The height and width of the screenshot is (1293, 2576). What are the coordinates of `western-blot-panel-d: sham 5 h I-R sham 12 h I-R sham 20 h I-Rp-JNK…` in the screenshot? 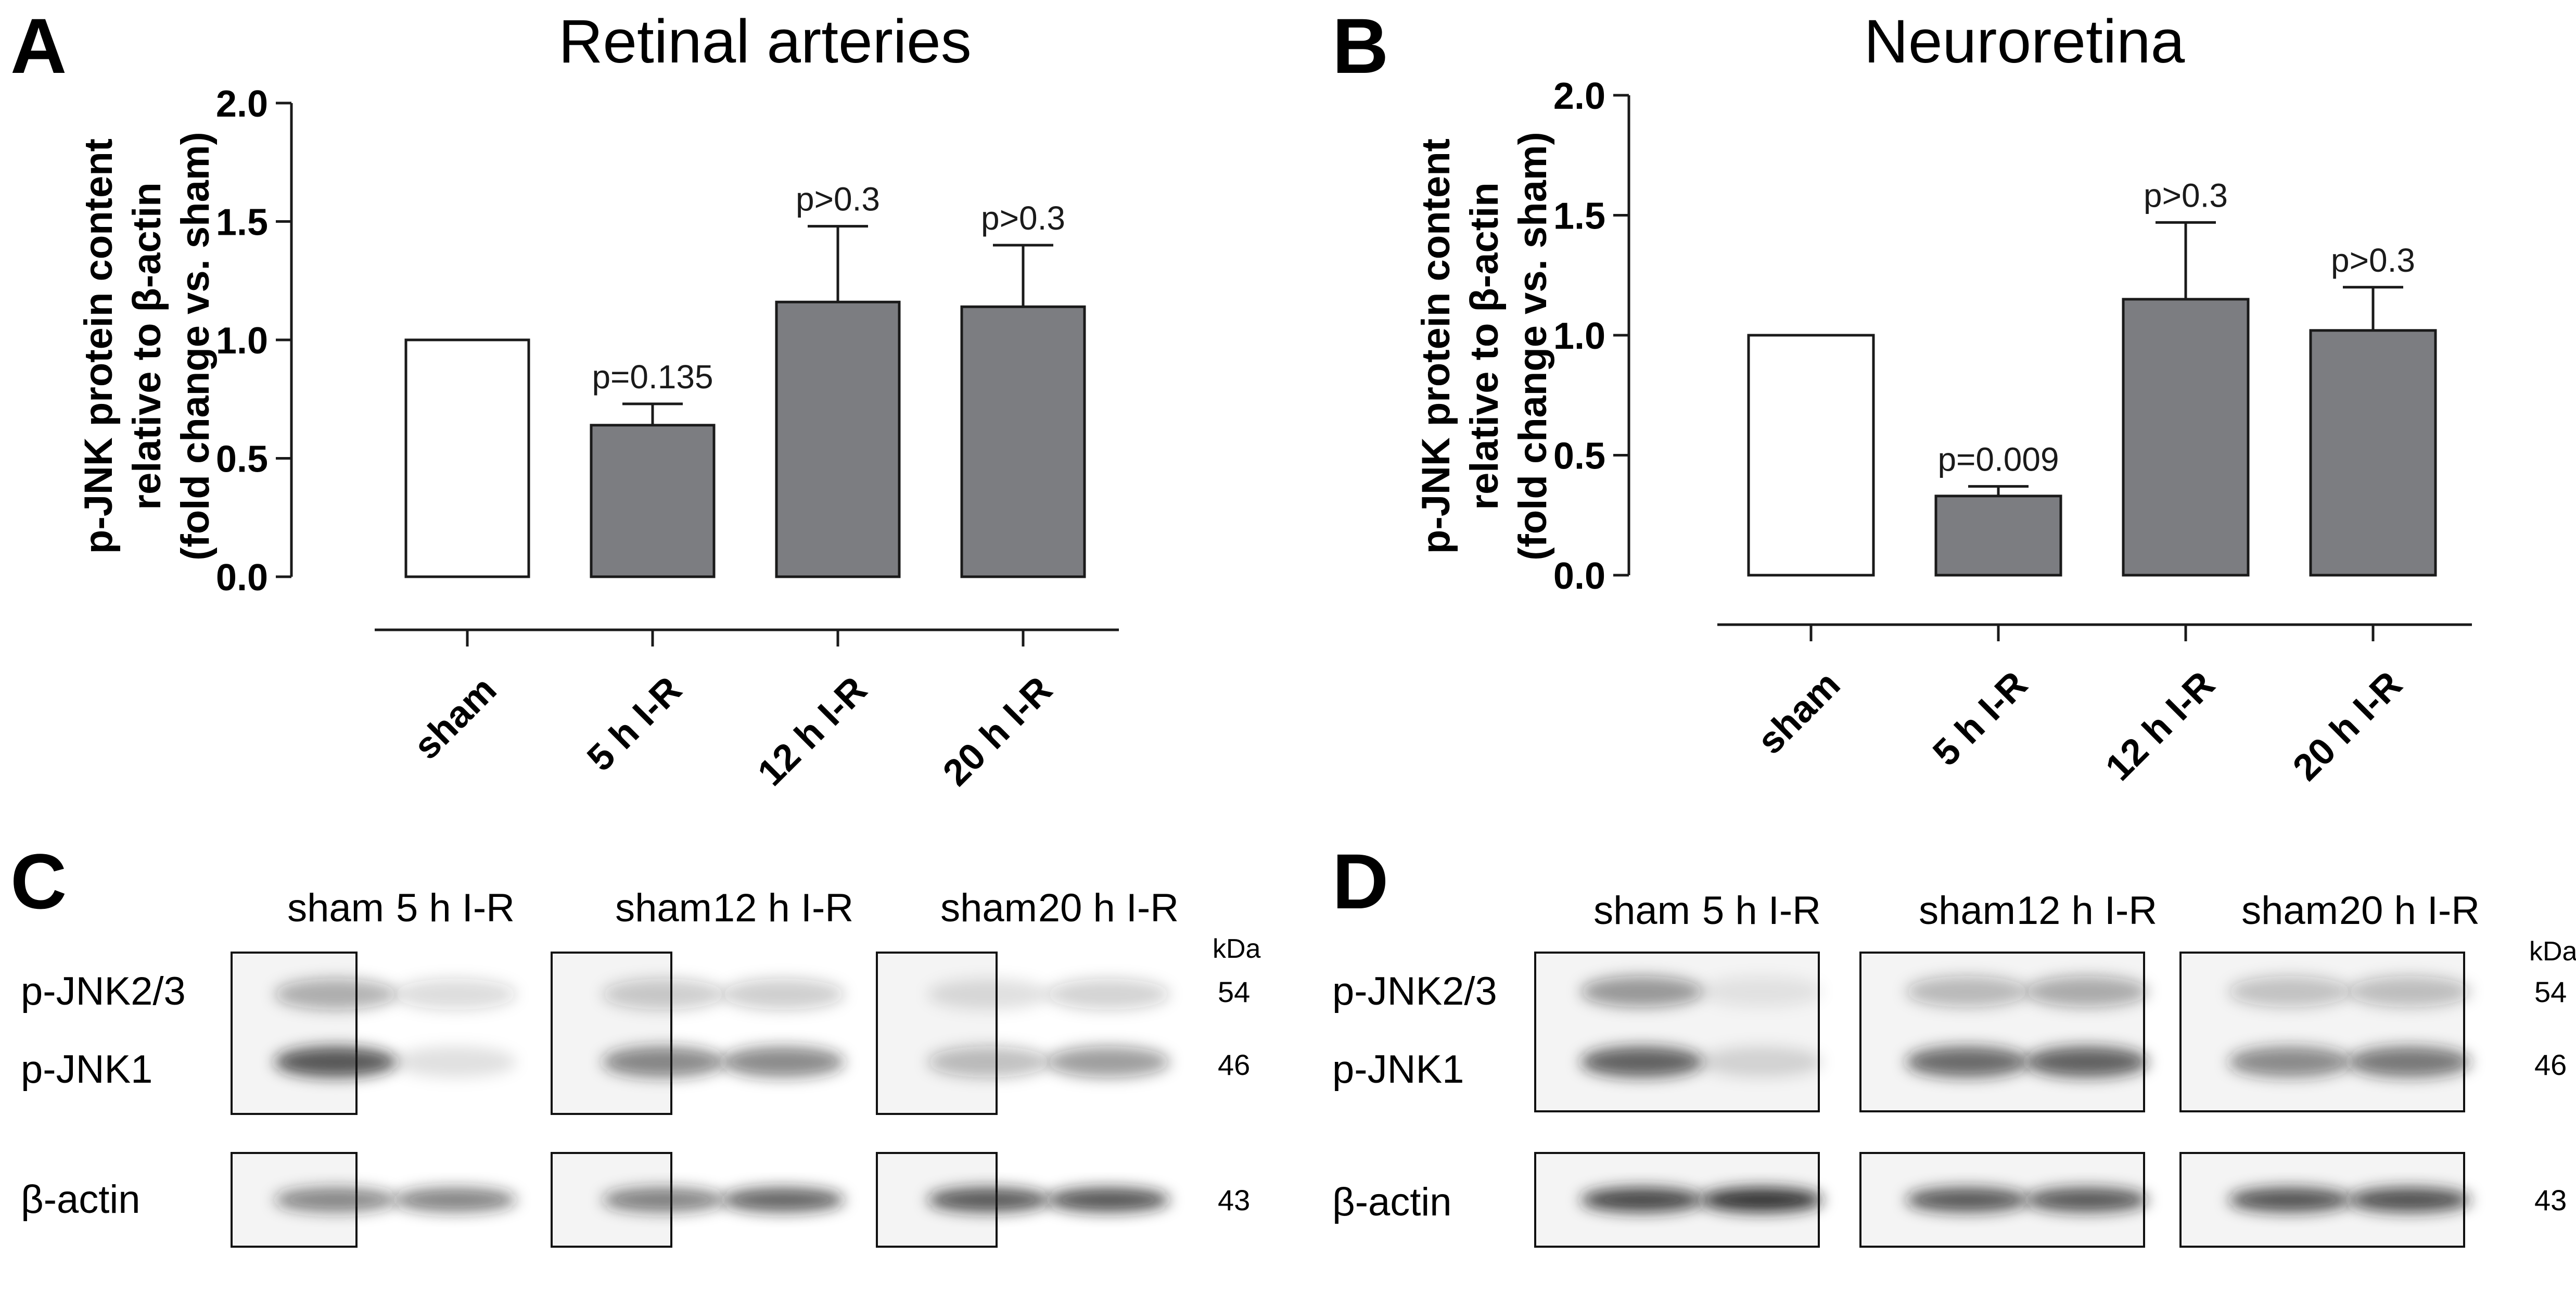 It's located at (1954, 1068).